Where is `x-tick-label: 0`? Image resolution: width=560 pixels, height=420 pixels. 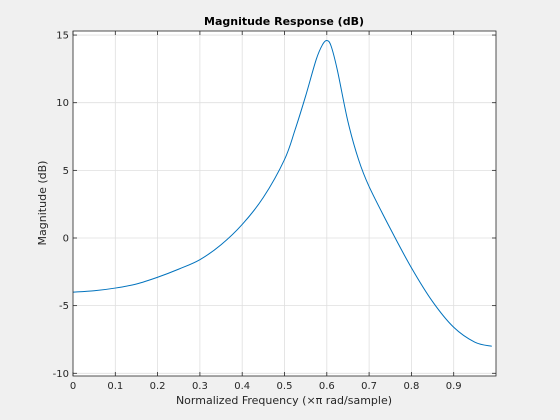 x-tick-label: 0 is located at coordinates (73, 386).